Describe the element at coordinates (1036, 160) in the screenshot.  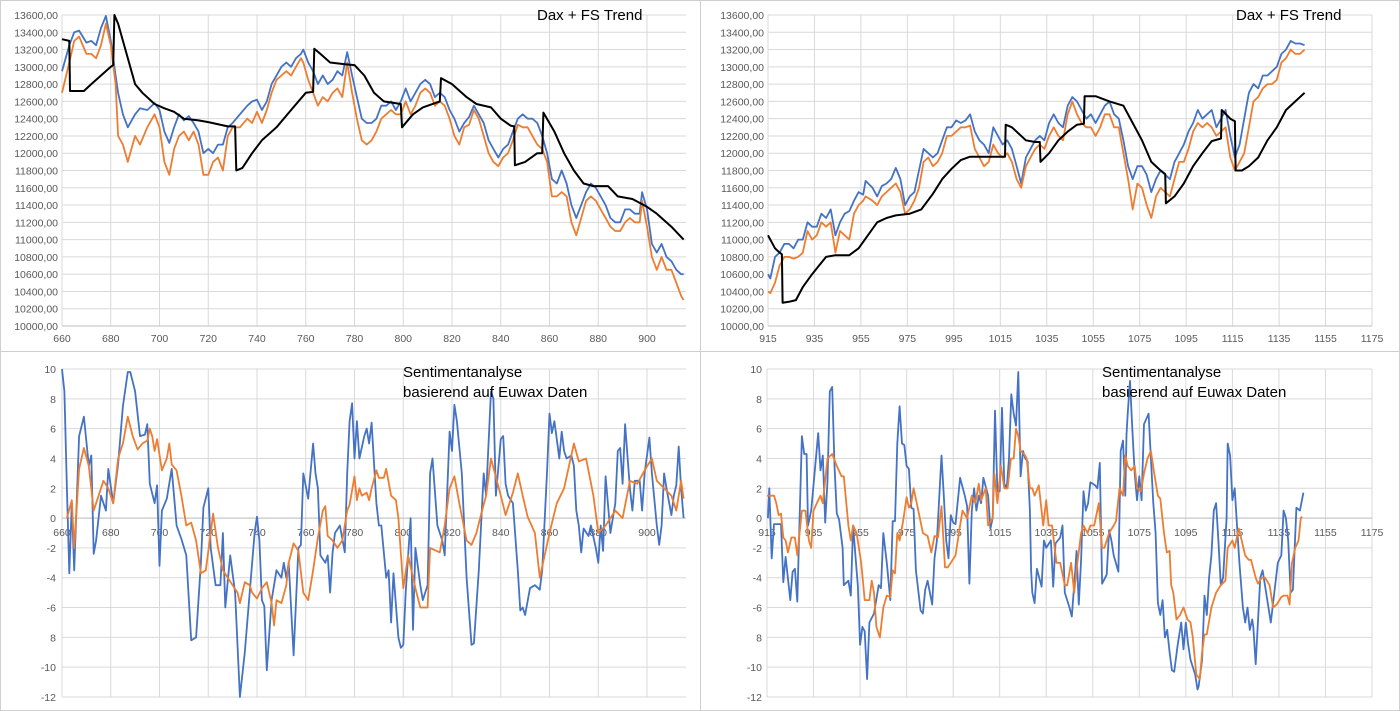
I see `series-line-blue` at that location.